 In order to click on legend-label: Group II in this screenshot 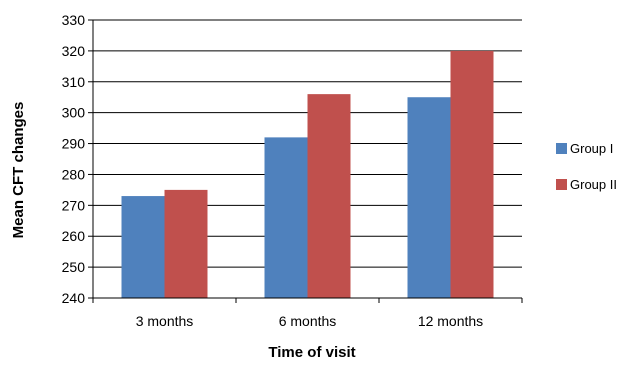, I will do `click(593, 184)`.